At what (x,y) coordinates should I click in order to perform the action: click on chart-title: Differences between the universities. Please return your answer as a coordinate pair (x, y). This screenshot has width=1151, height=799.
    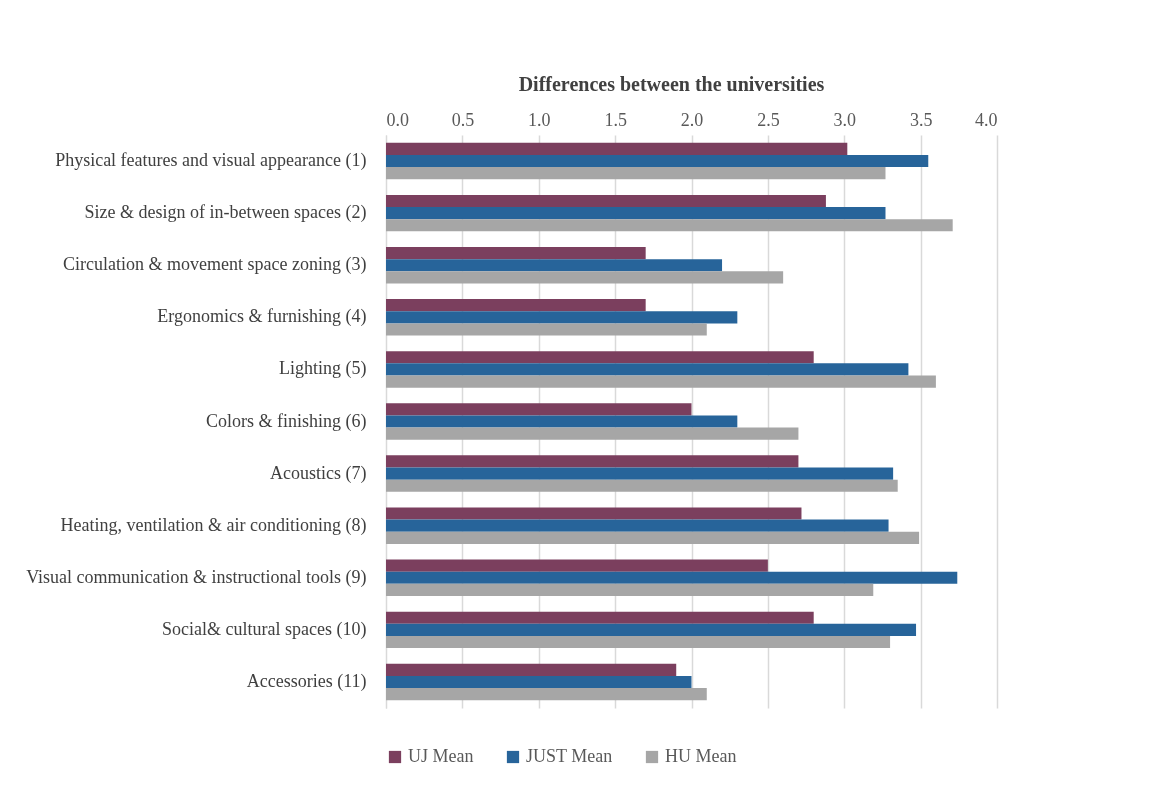
    Looking at the image, I should click on (671, 84).